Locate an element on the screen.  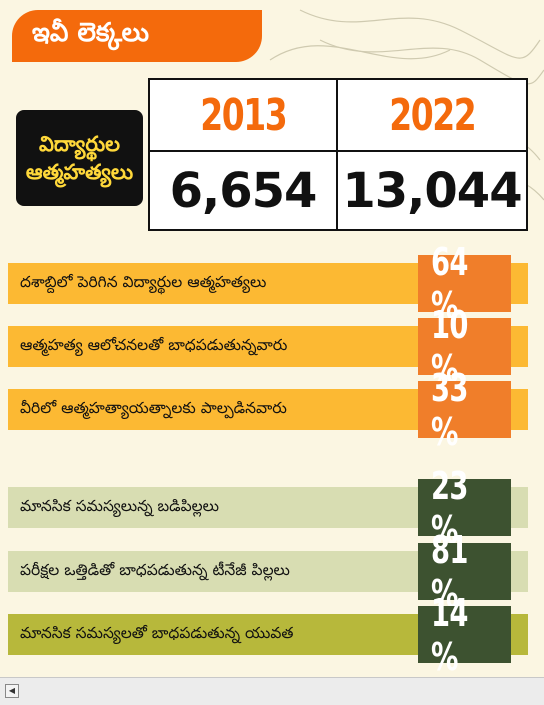
year-cell-2022: 2022 is located at coordinates (432, 116).